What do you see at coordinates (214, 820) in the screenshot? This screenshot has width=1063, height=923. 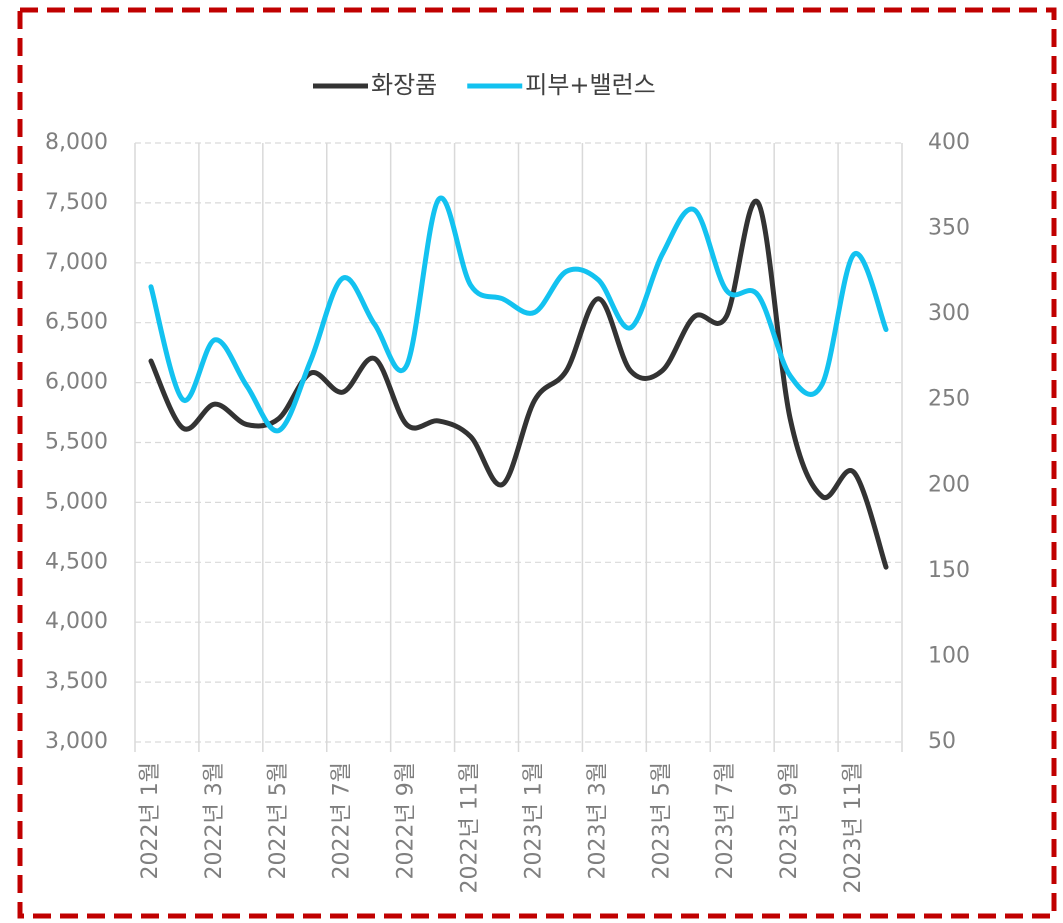 I see `x-tick-label: 2022년 3월` at bounding box center [214, 820].